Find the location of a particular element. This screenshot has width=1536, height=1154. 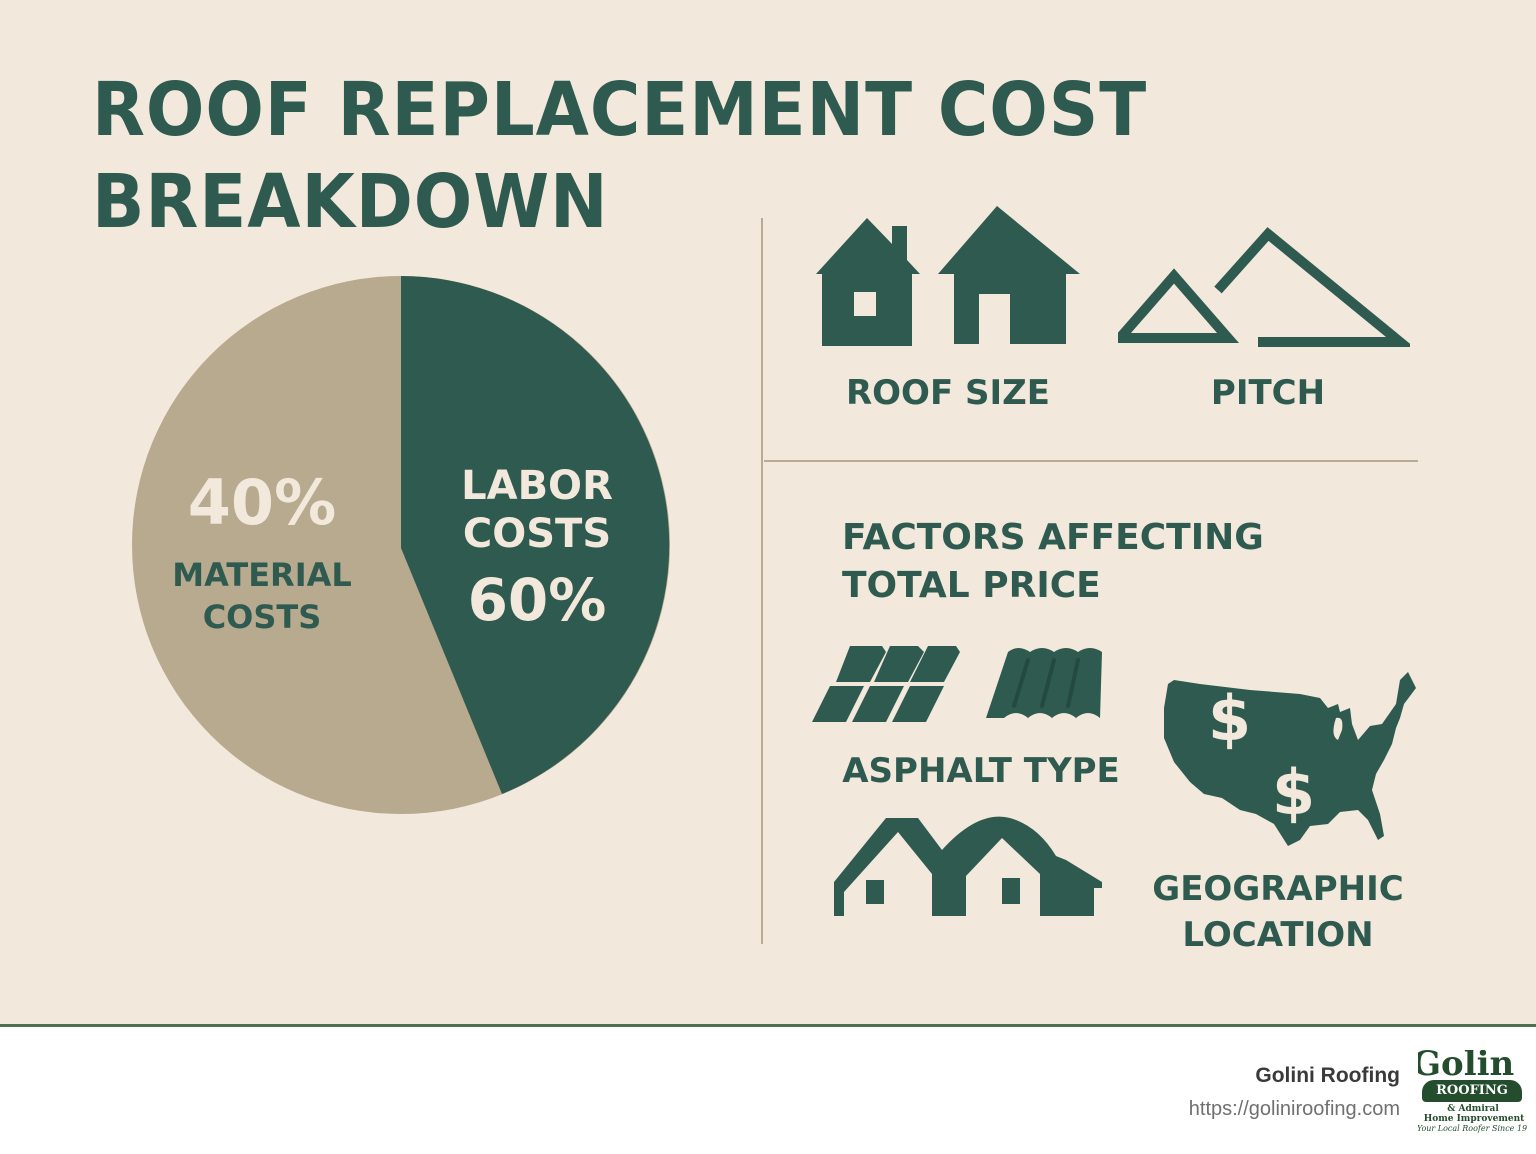

material-percent: 40% is located at coordinates (262, 502).